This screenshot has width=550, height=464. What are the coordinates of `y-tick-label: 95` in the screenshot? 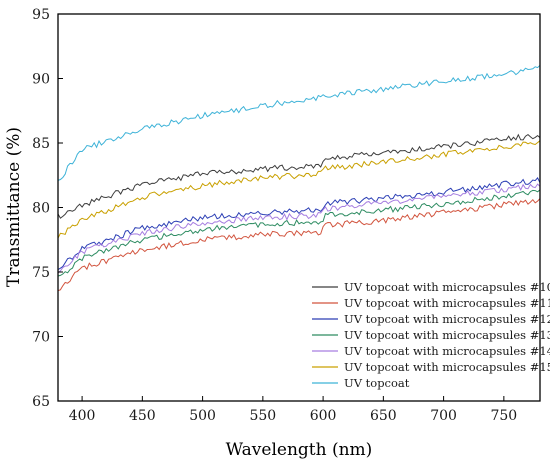 It's located at (41, 15).